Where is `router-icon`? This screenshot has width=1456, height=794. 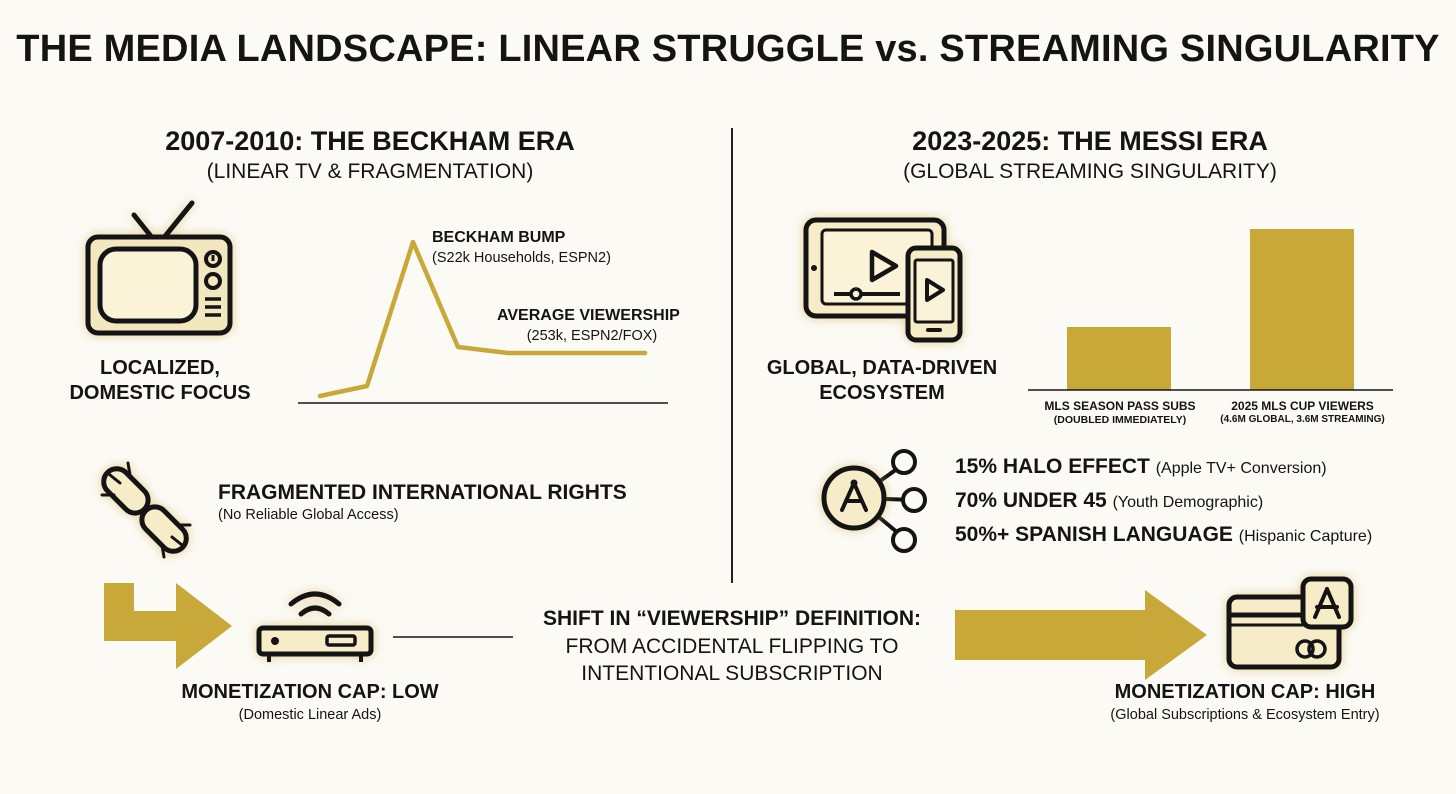
router-icon is located at coordinates (315, 626).